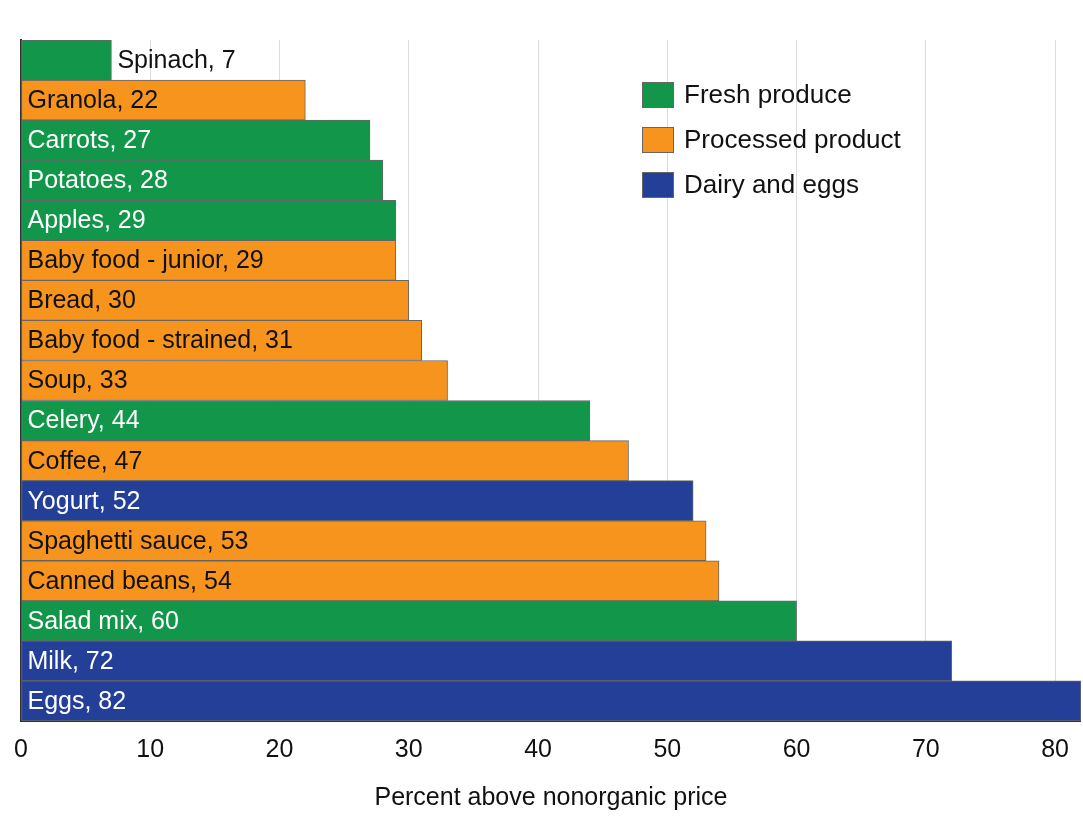 Image resolution: width=1083 pixels, height=819 pixels. I want to click on y-tick-label: Coffee, 47, so click(85, 459).